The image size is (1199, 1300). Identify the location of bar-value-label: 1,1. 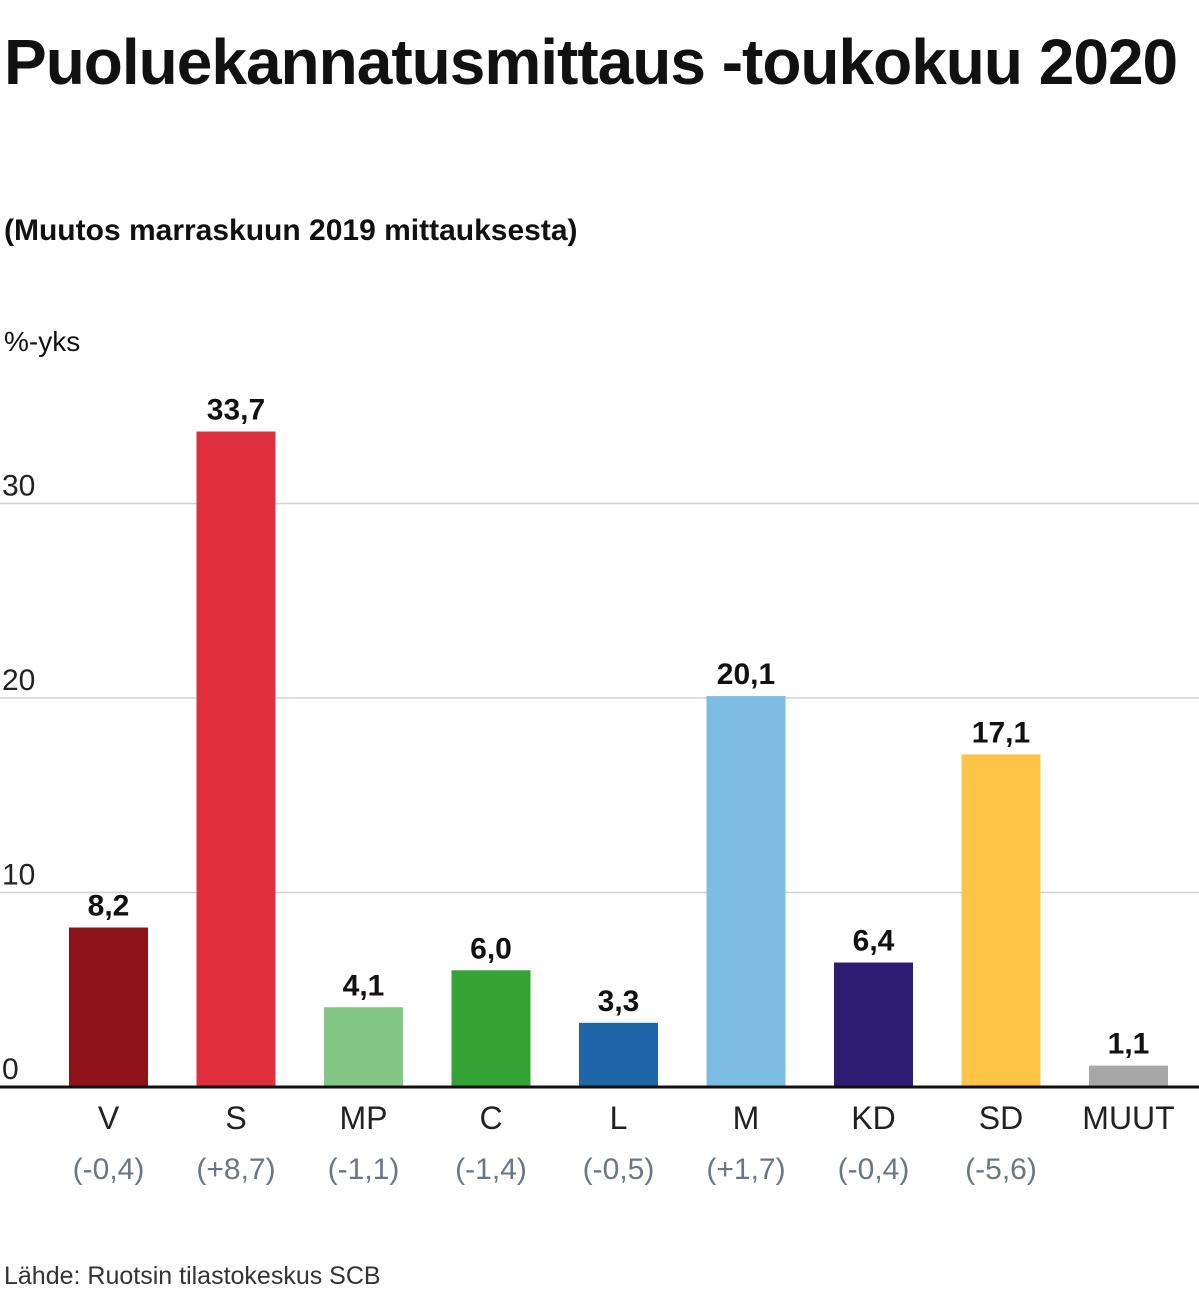
(1129, 1044).